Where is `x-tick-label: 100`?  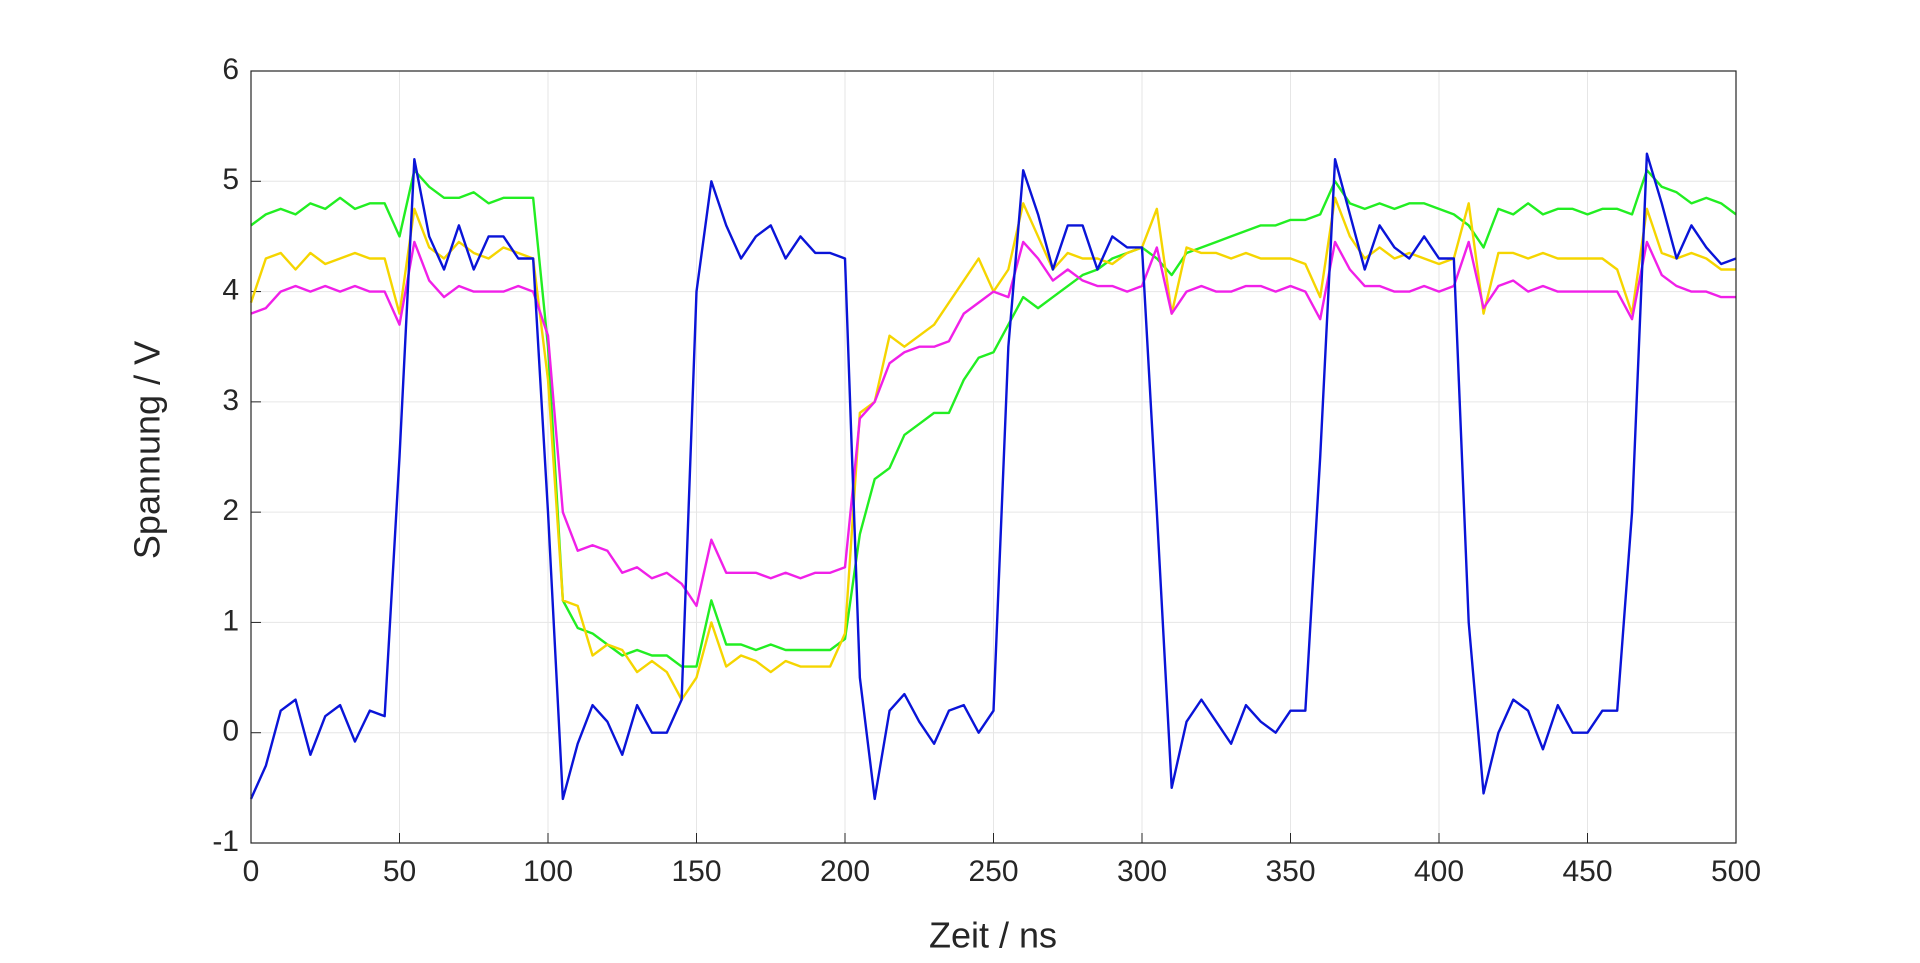
x-tick-label: 100 is located at coordinates (548, 871).